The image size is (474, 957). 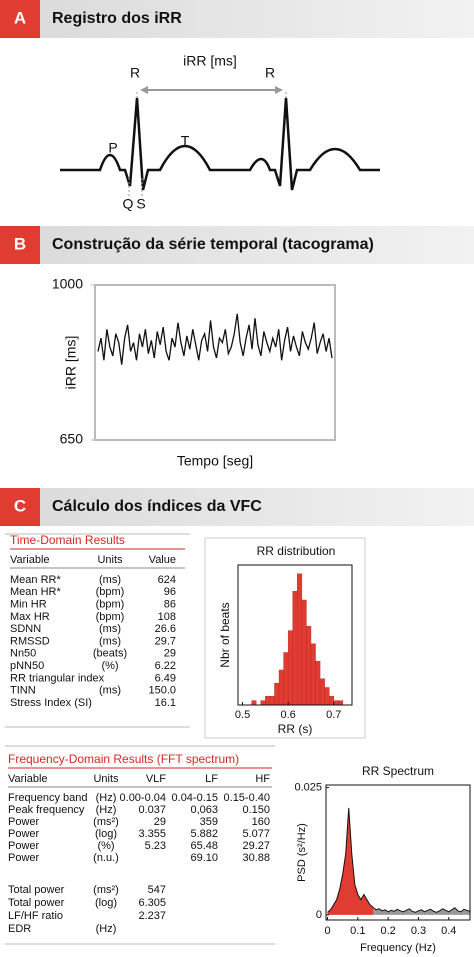 What do you see at coordinates (157, 890) in the screenshot?
I see `table-cell: 547` at bounding box center [157, 890].